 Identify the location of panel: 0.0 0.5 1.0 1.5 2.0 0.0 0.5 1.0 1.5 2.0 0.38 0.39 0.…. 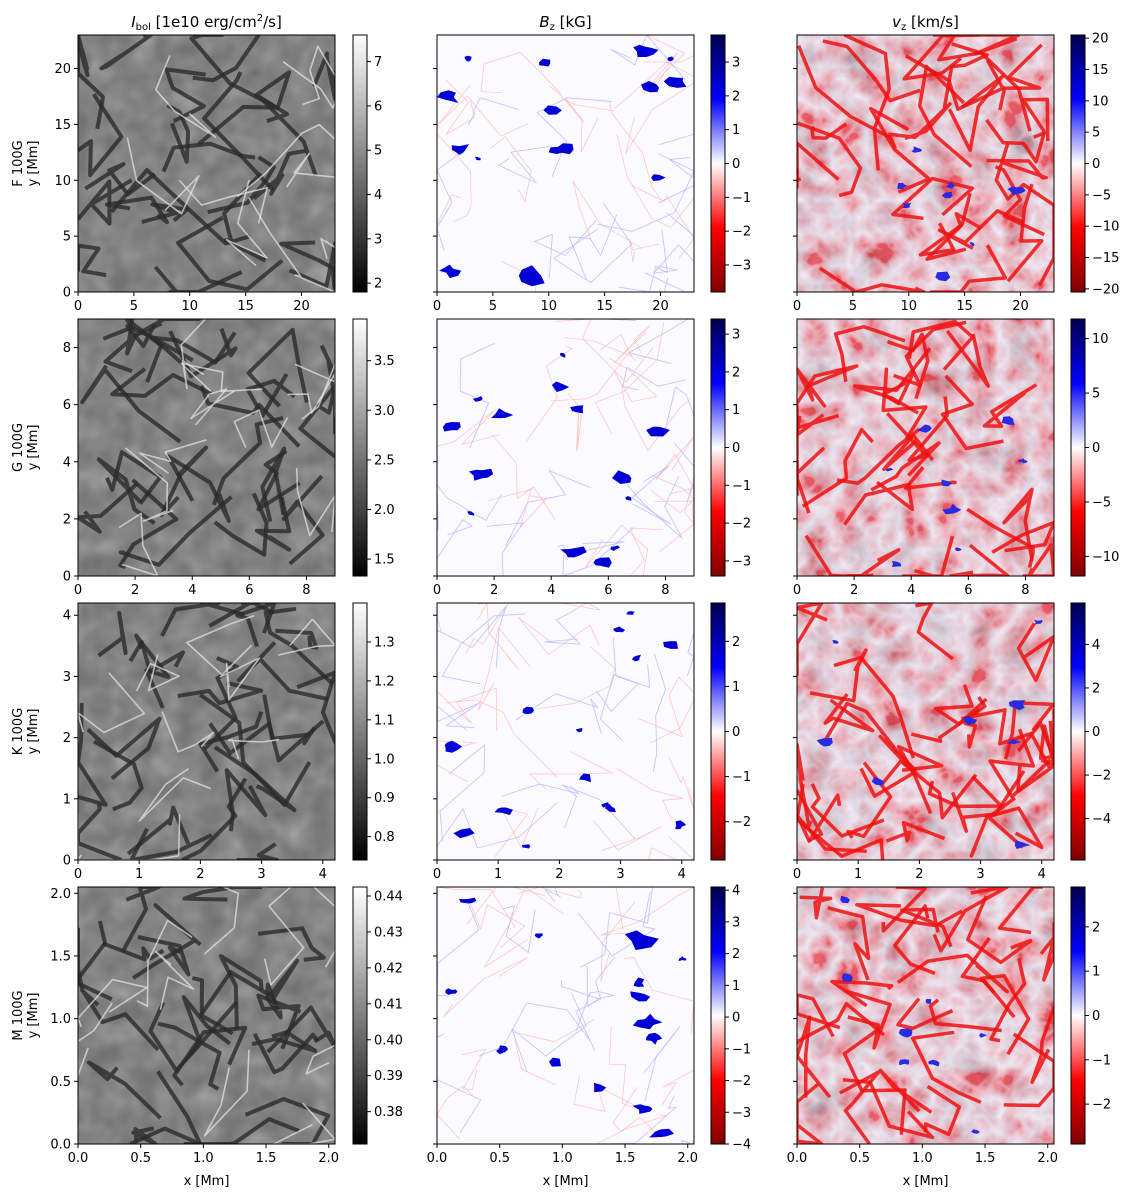
(226, 1026).